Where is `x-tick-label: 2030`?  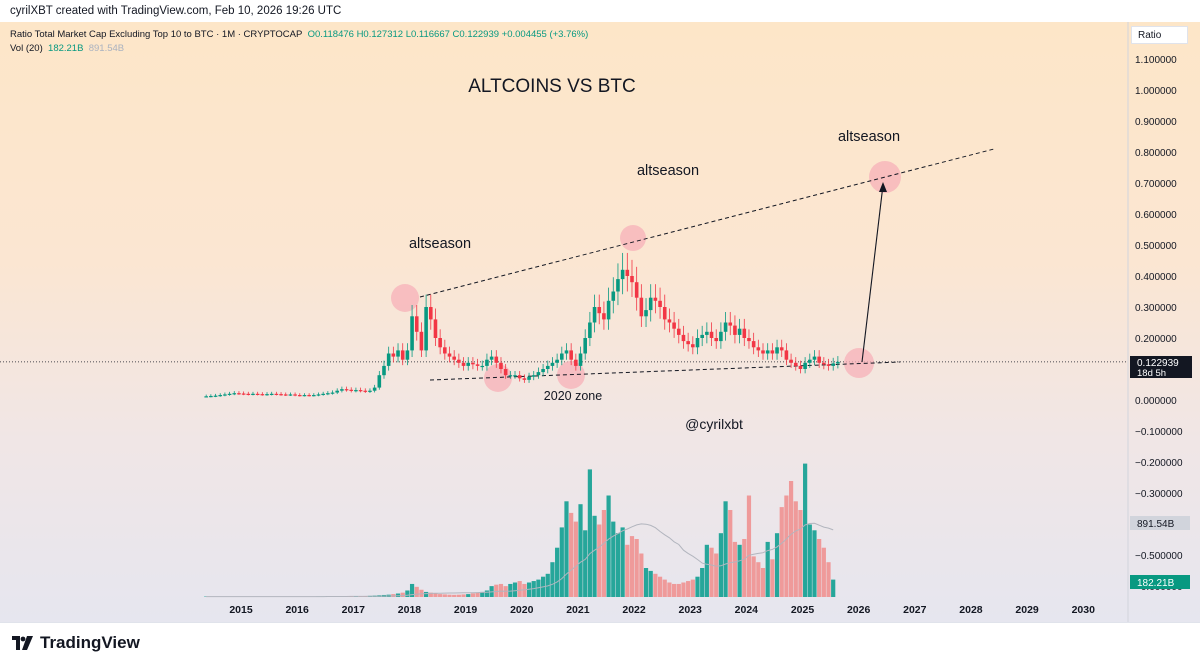 x-tick-label: 2030 is located at coordinates (1084, 610).